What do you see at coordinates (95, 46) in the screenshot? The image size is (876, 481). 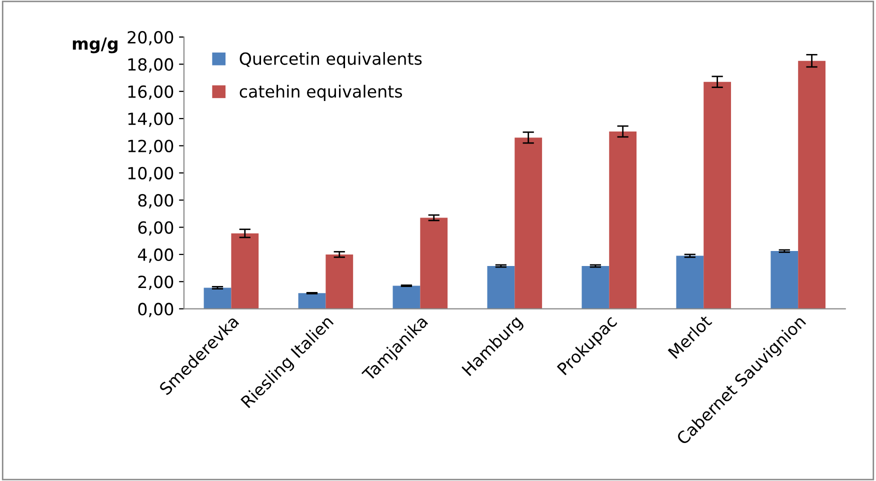 I see `y-axis-title: mg/g` at bounding box center [95, 46].